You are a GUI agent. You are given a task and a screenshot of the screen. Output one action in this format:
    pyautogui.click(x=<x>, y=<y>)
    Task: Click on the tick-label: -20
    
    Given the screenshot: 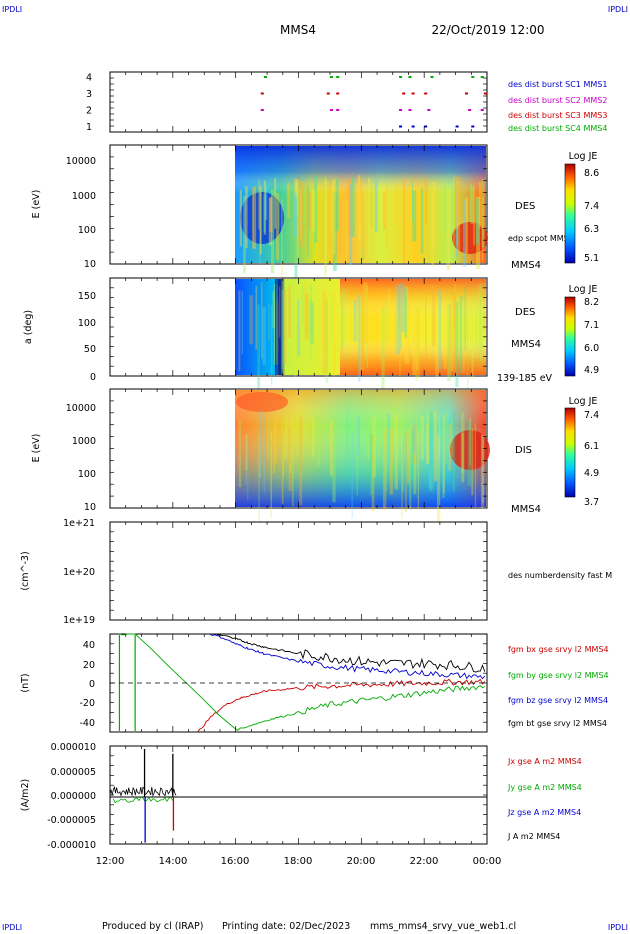 What is the action you would take?
    pyautogui.click(x=87, y=703)
    